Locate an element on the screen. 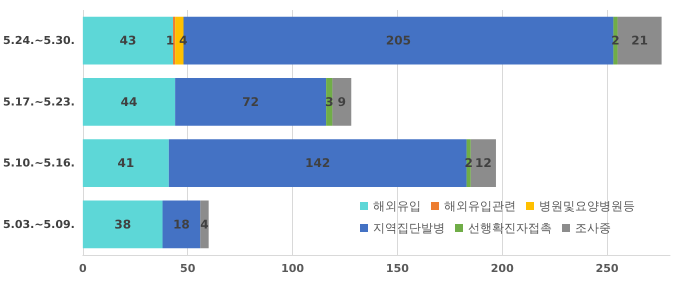 This screenshot has height=281, width=680. x-tick-label: 100 is located at coordinates (292, 268).